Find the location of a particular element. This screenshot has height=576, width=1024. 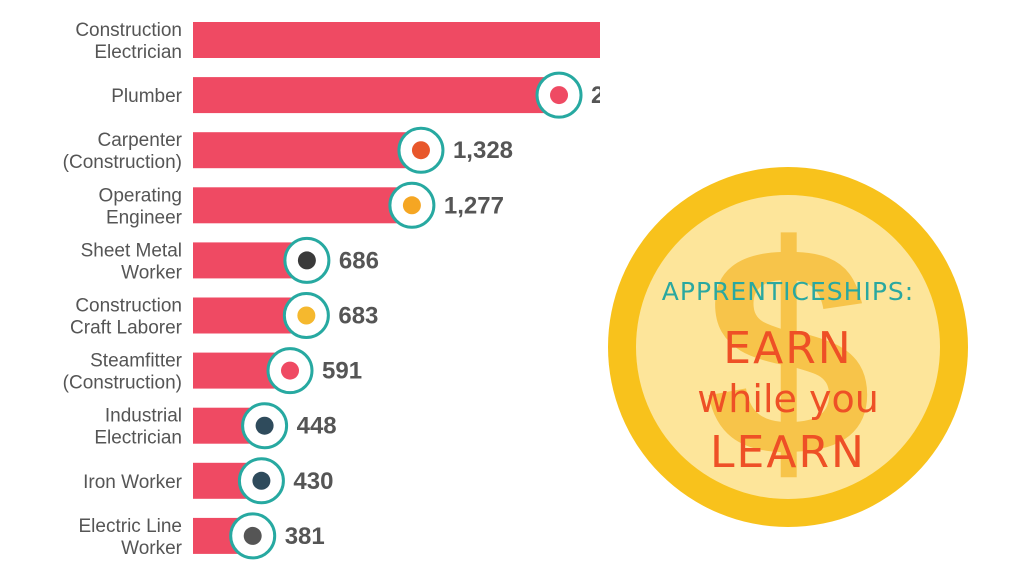

hammer-icon is located at coordinates (421, 150).